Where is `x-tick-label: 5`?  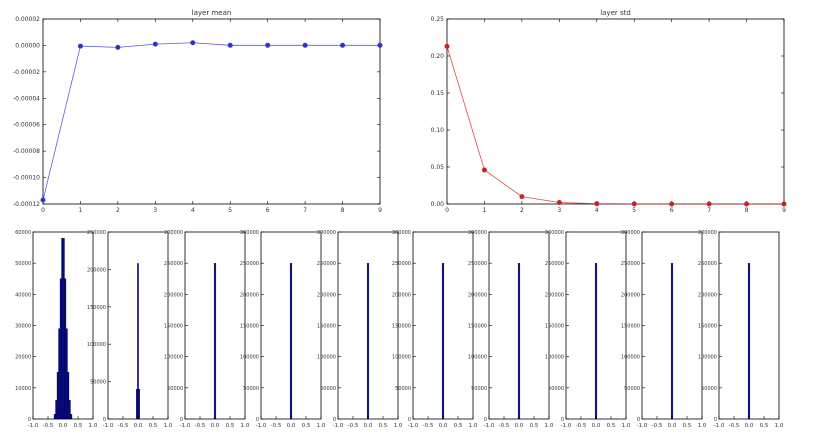 x-tick-label: 5 is located at coordinates (634, 210).